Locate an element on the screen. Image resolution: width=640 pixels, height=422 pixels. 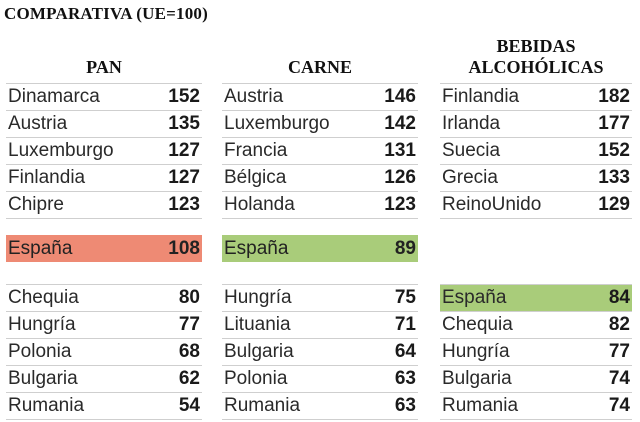
bebidas-header: BEBIDAS ALCOHÓLICAS is located at coordinates (536, 54).